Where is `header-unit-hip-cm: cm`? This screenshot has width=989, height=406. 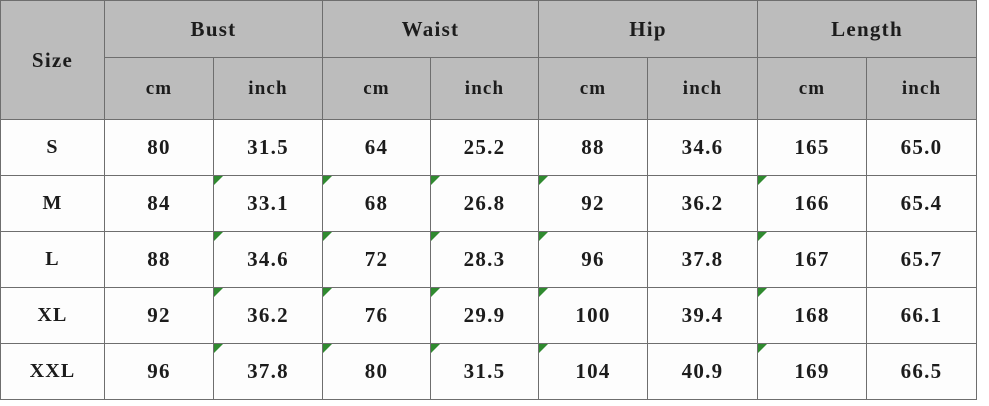 header-unit-hip-cm: cm is located at coordinates (593, 88).